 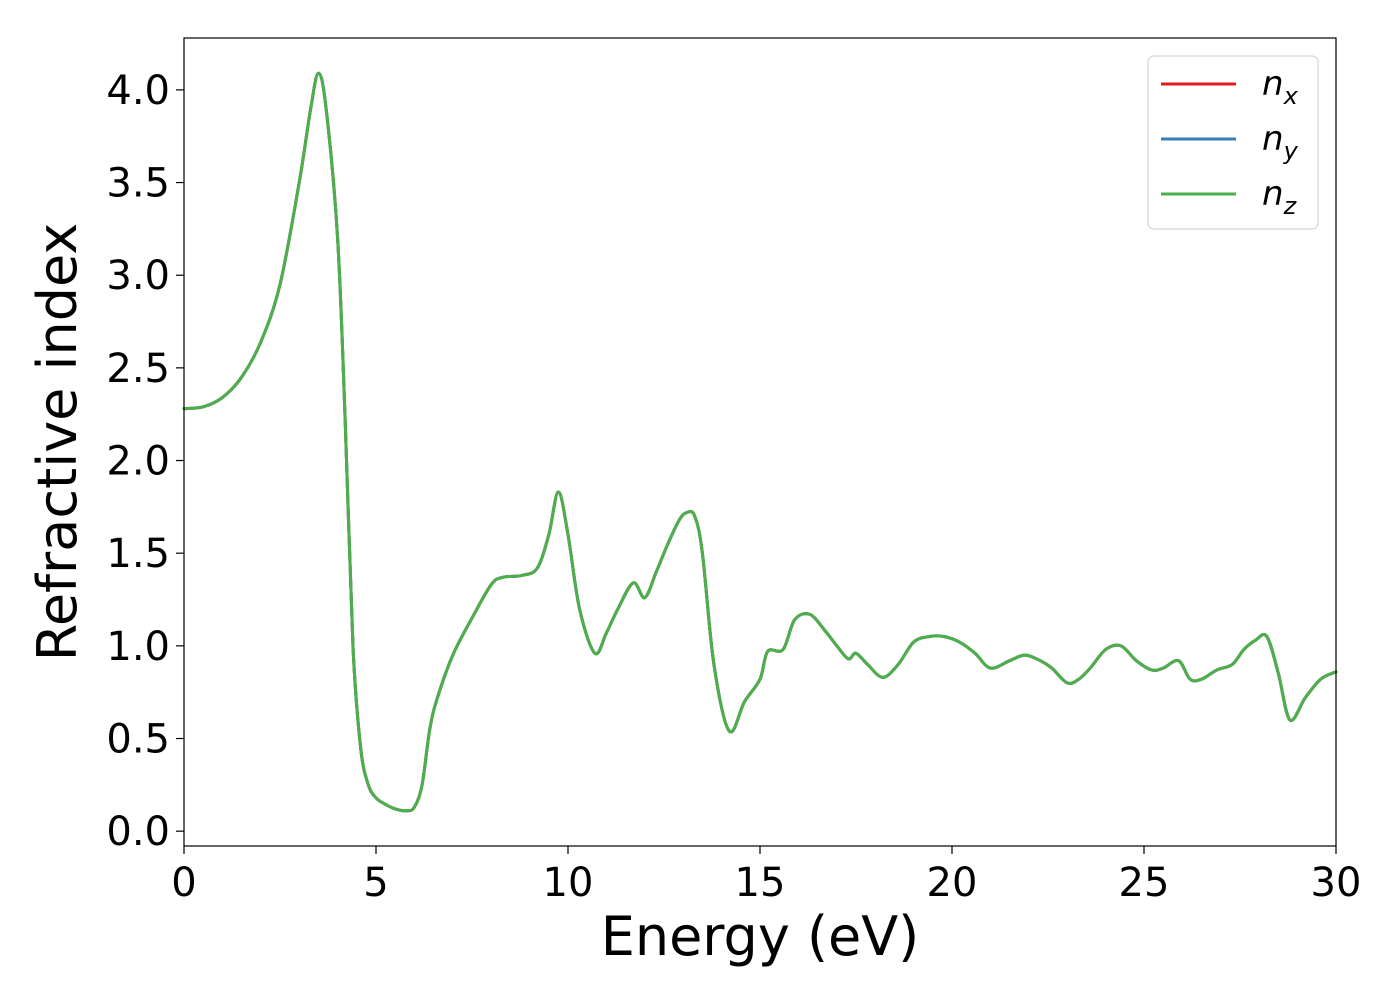 What do you see at coordinates (138, 276) in the screenshot?
I see `y-tick-label: 3.0` at bounding box center [138, 276].